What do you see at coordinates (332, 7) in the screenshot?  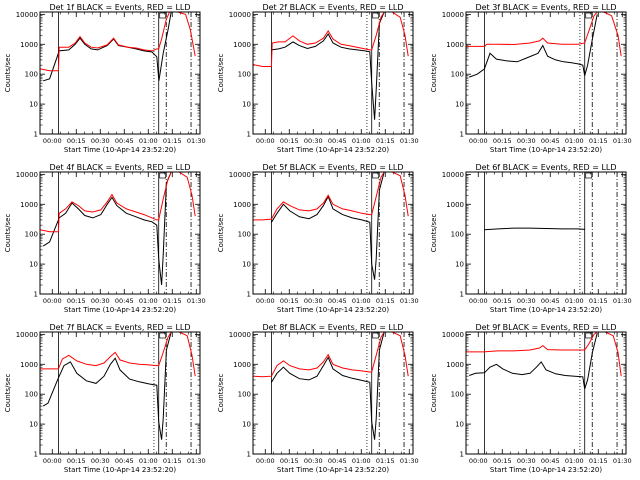 I see `panel-title: Det 2f BLACK = Events, RED = LLD` at bounding box center [332, 7].